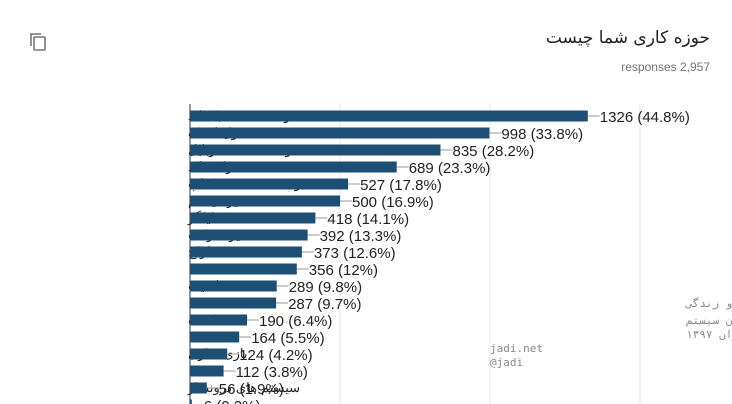  I want to click on watermark: @jadi, so click(506, 362).